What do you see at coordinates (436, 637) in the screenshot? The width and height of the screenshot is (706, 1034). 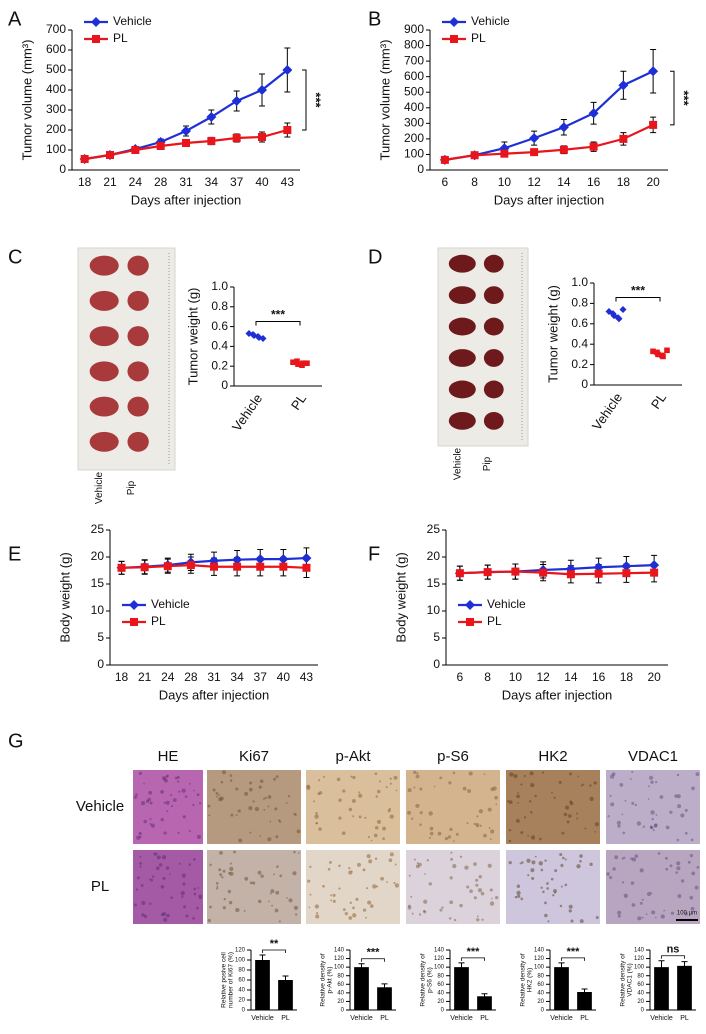 I see `y-tick-label: 5` at bounding box center [436, 637].